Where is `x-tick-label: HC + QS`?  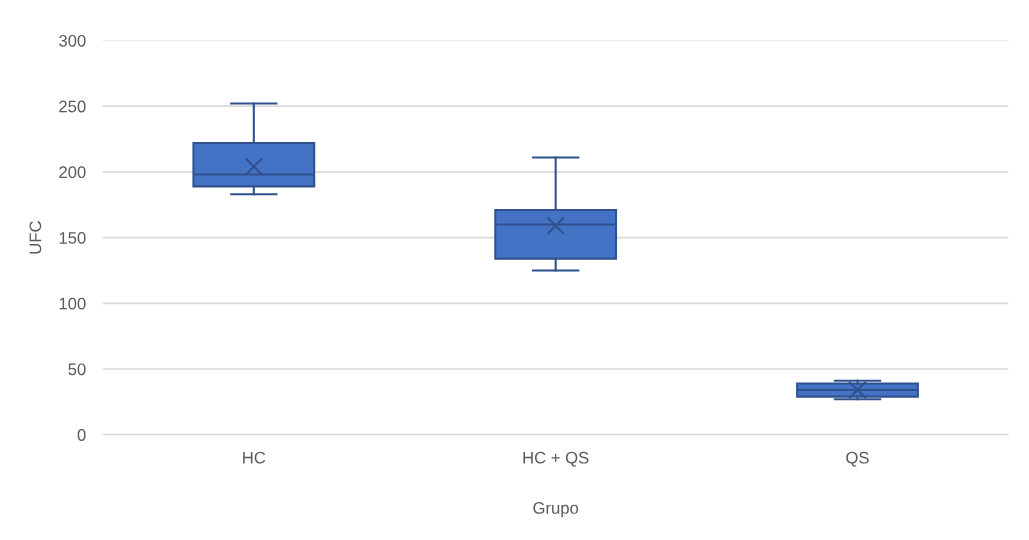
x-tick-label: HC + QS is located at coordinates (556, 459).